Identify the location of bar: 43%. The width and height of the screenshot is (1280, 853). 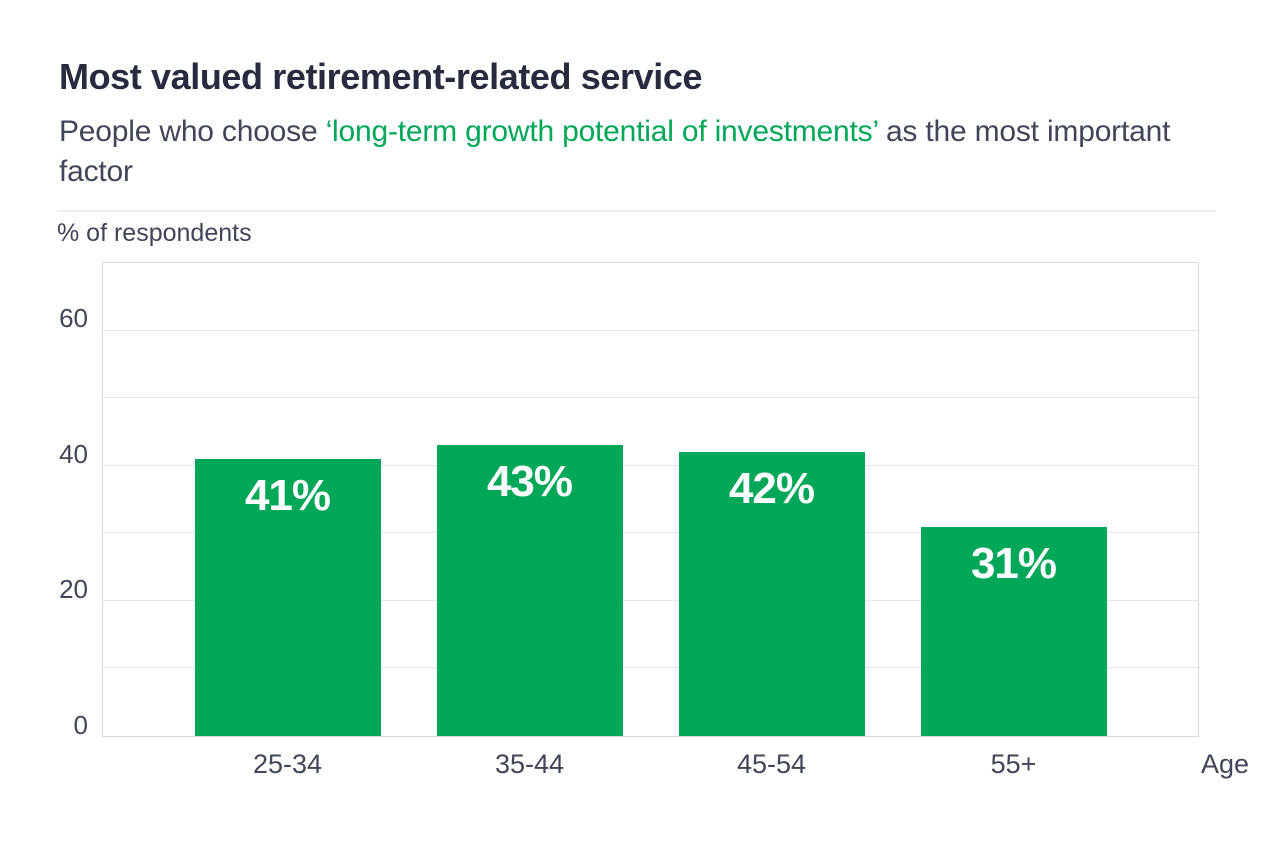
(529, 590).